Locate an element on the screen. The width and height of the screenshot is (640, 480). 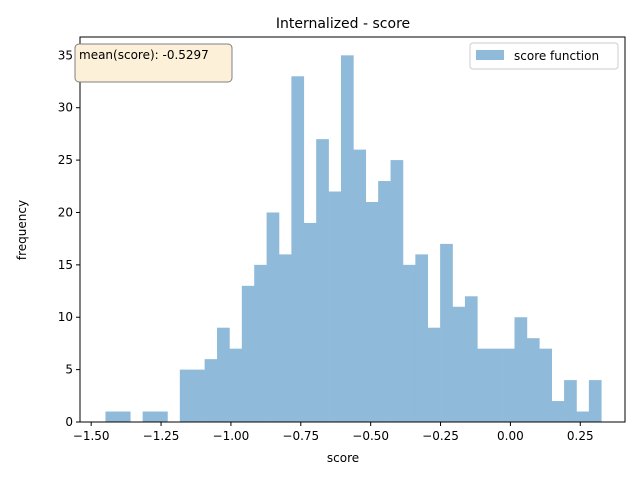
mean-annotation-text: mean(score): -0.5297 is located at coordinates (144, 55).